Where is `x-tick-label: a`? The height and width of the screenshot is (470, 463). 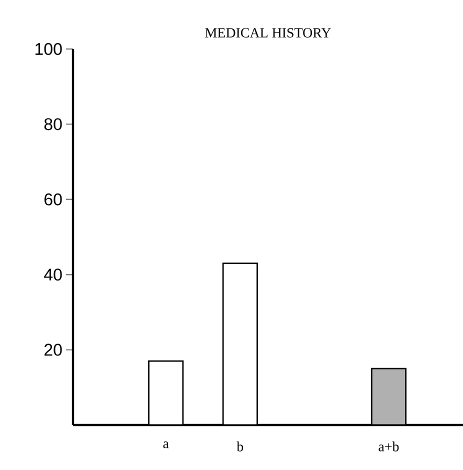
x-tick-label: a is located at coordinates (166, 445).